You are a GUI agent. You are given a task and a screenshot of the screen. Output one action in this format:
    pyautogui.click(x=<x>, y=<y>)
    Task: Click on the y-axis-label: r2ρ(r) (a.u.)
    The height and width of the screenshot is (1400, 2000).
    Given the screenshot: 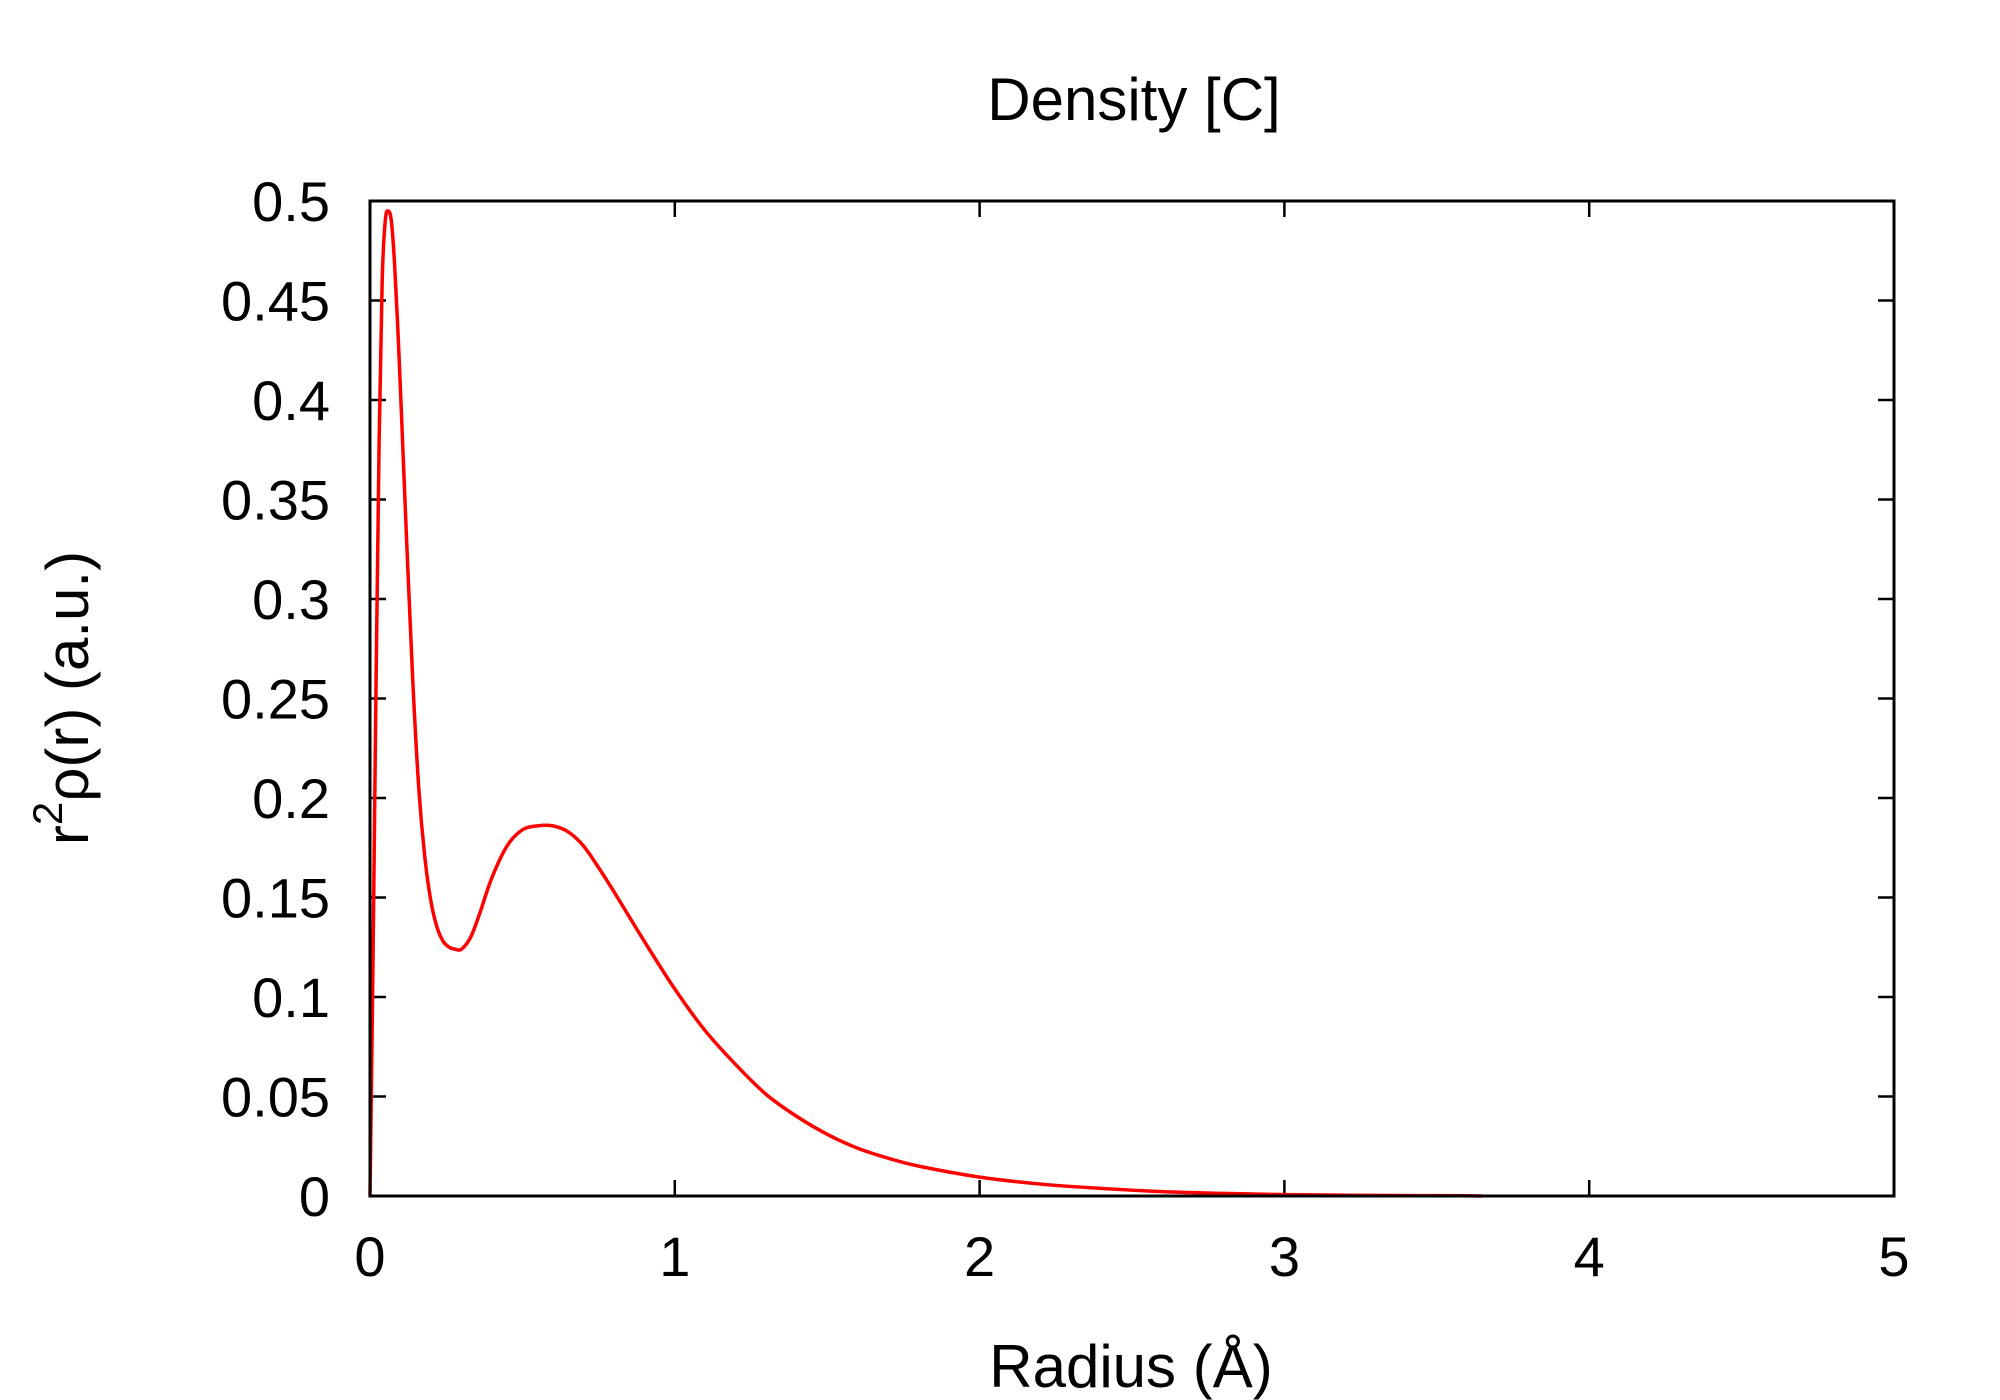 What is the action you would take?
    pyautogui.click(x=62, y=698)
    